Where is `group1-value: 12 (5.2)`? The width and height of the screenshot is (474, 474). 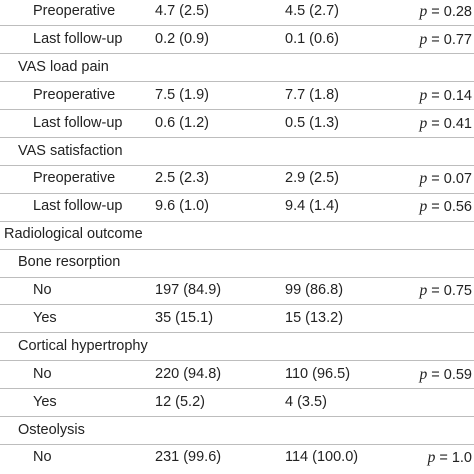
group1-value: 12 (5.2) is located at coordinates (180, 401).